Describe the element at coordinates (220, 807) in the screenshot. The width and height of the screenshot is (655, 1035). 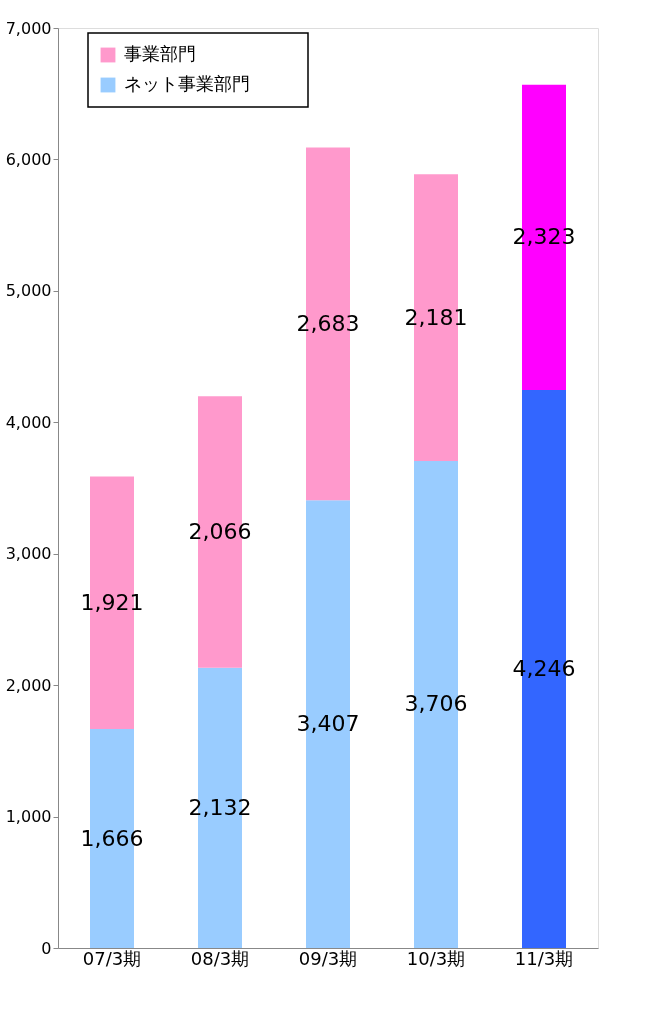
I see `data-label: 2,132` at that location.